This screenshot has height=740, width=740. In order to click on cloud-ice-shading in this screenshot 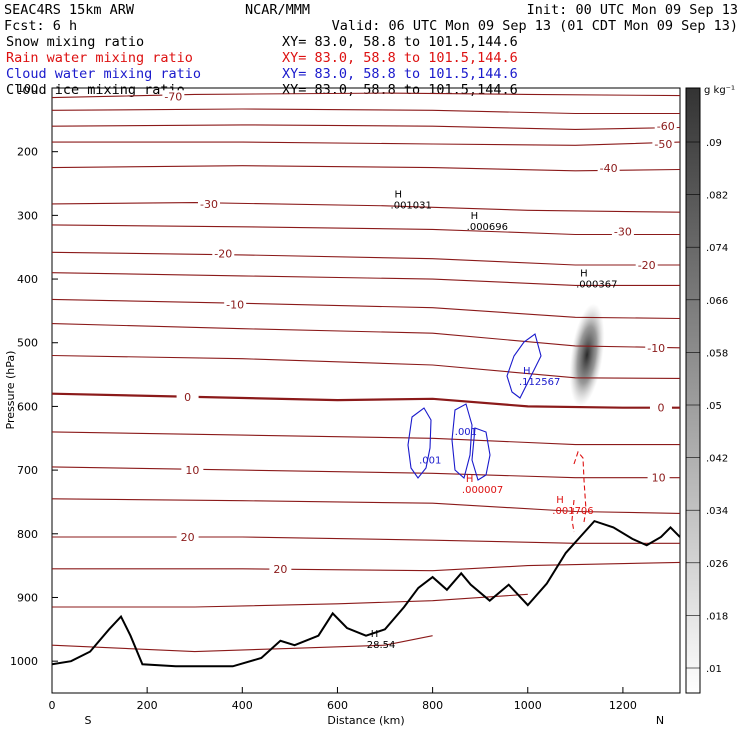, I will do `click(587, 355)`.